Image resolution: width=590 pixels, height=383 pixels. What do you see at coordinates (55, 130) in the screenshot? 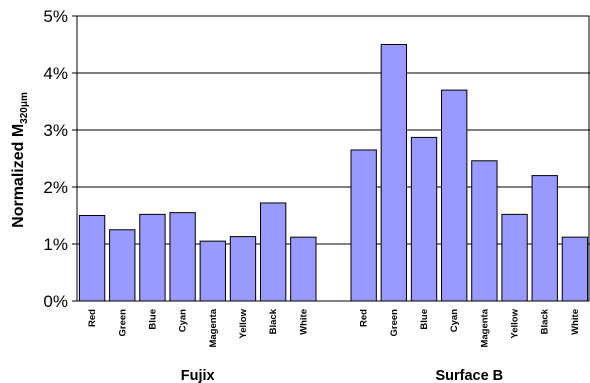
I see `y-tick-label: 3%` at bounding box center [55, 130].